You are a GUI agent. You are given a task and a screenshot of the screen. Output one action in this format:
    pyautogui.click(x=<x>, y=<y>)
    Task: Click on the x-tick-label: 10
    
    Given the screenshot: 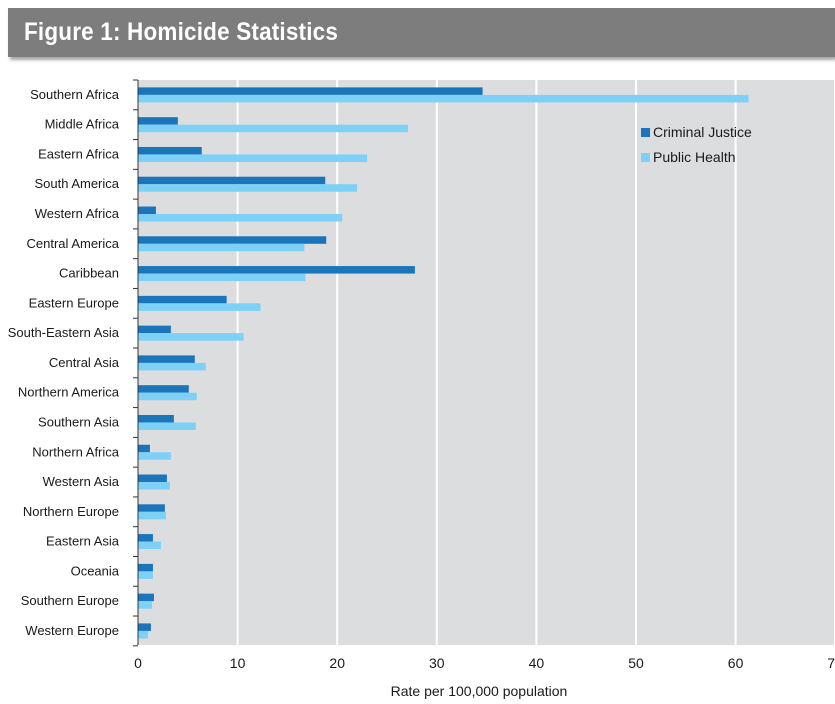 What is the action you would take?
    pyautogui.click(x=238, y=663)
    